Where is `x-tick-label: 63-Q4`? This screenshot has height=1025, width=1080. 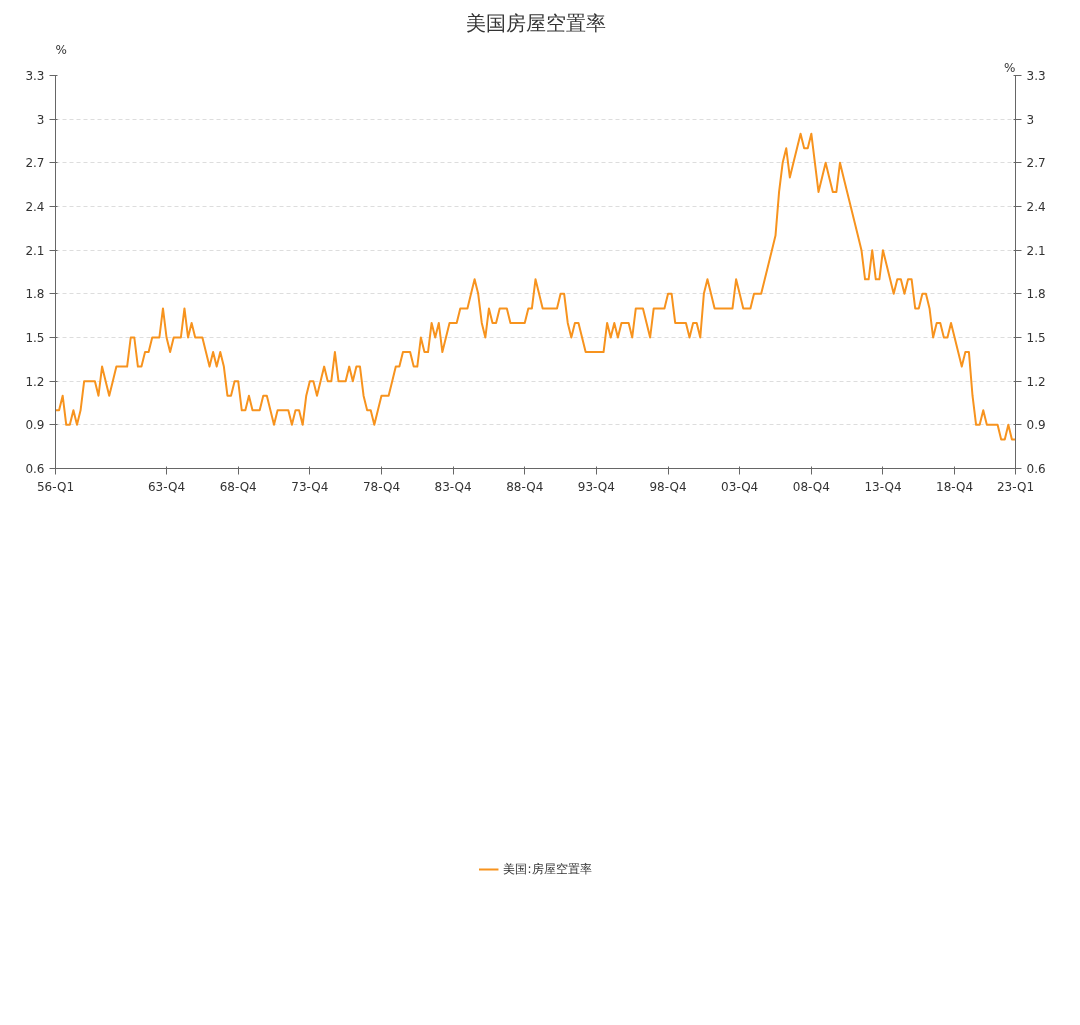 x-tick-label: 63-Q4 is located at coordinates (166, 486).